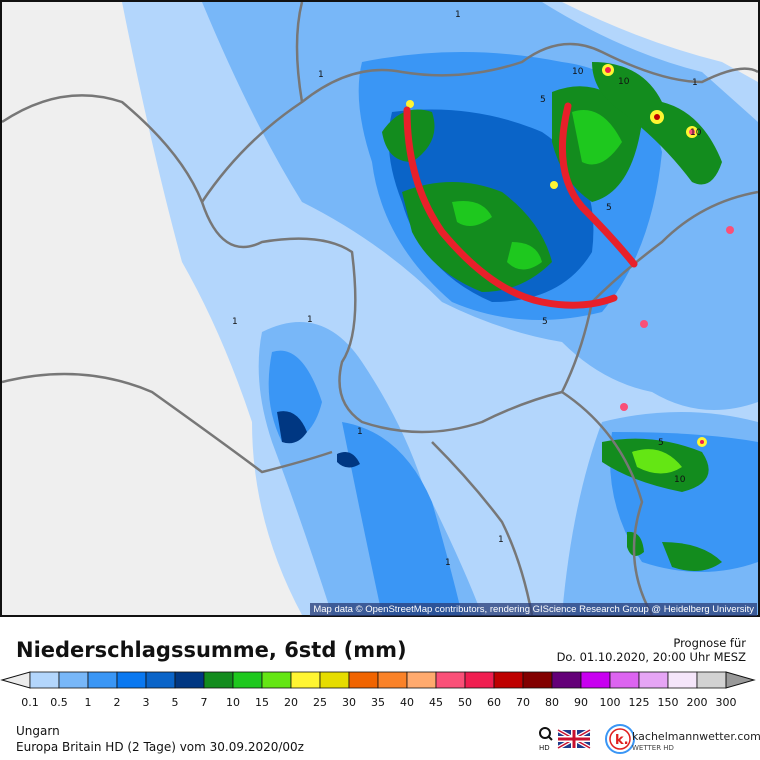  What do you see at coordinates (740, 680) in the screenshot?
I see `legend-over-arrow` at bounding box center [740, 680].